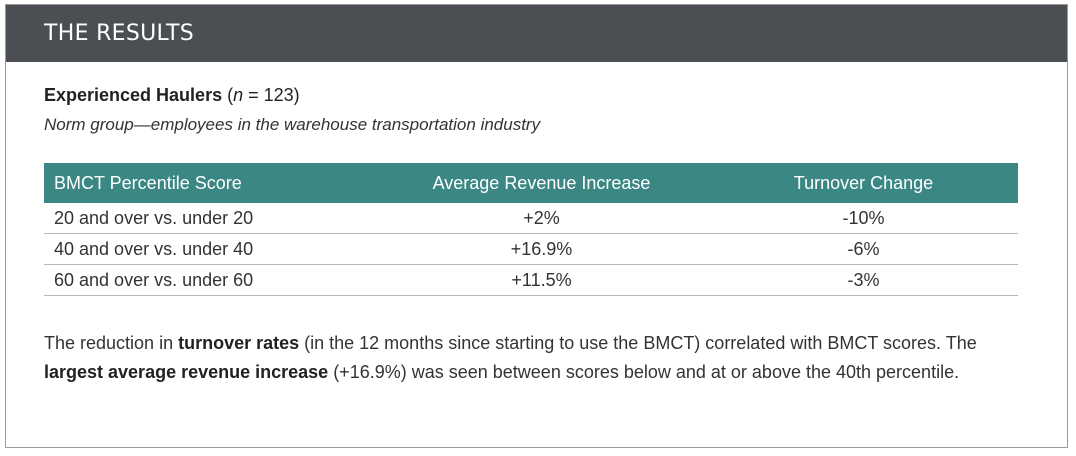  What do you see at coordinates (209, 183) in the screenshot?
I see `header-percentile-score: BMCT Percentile Score` at bounding box center [209, 183].